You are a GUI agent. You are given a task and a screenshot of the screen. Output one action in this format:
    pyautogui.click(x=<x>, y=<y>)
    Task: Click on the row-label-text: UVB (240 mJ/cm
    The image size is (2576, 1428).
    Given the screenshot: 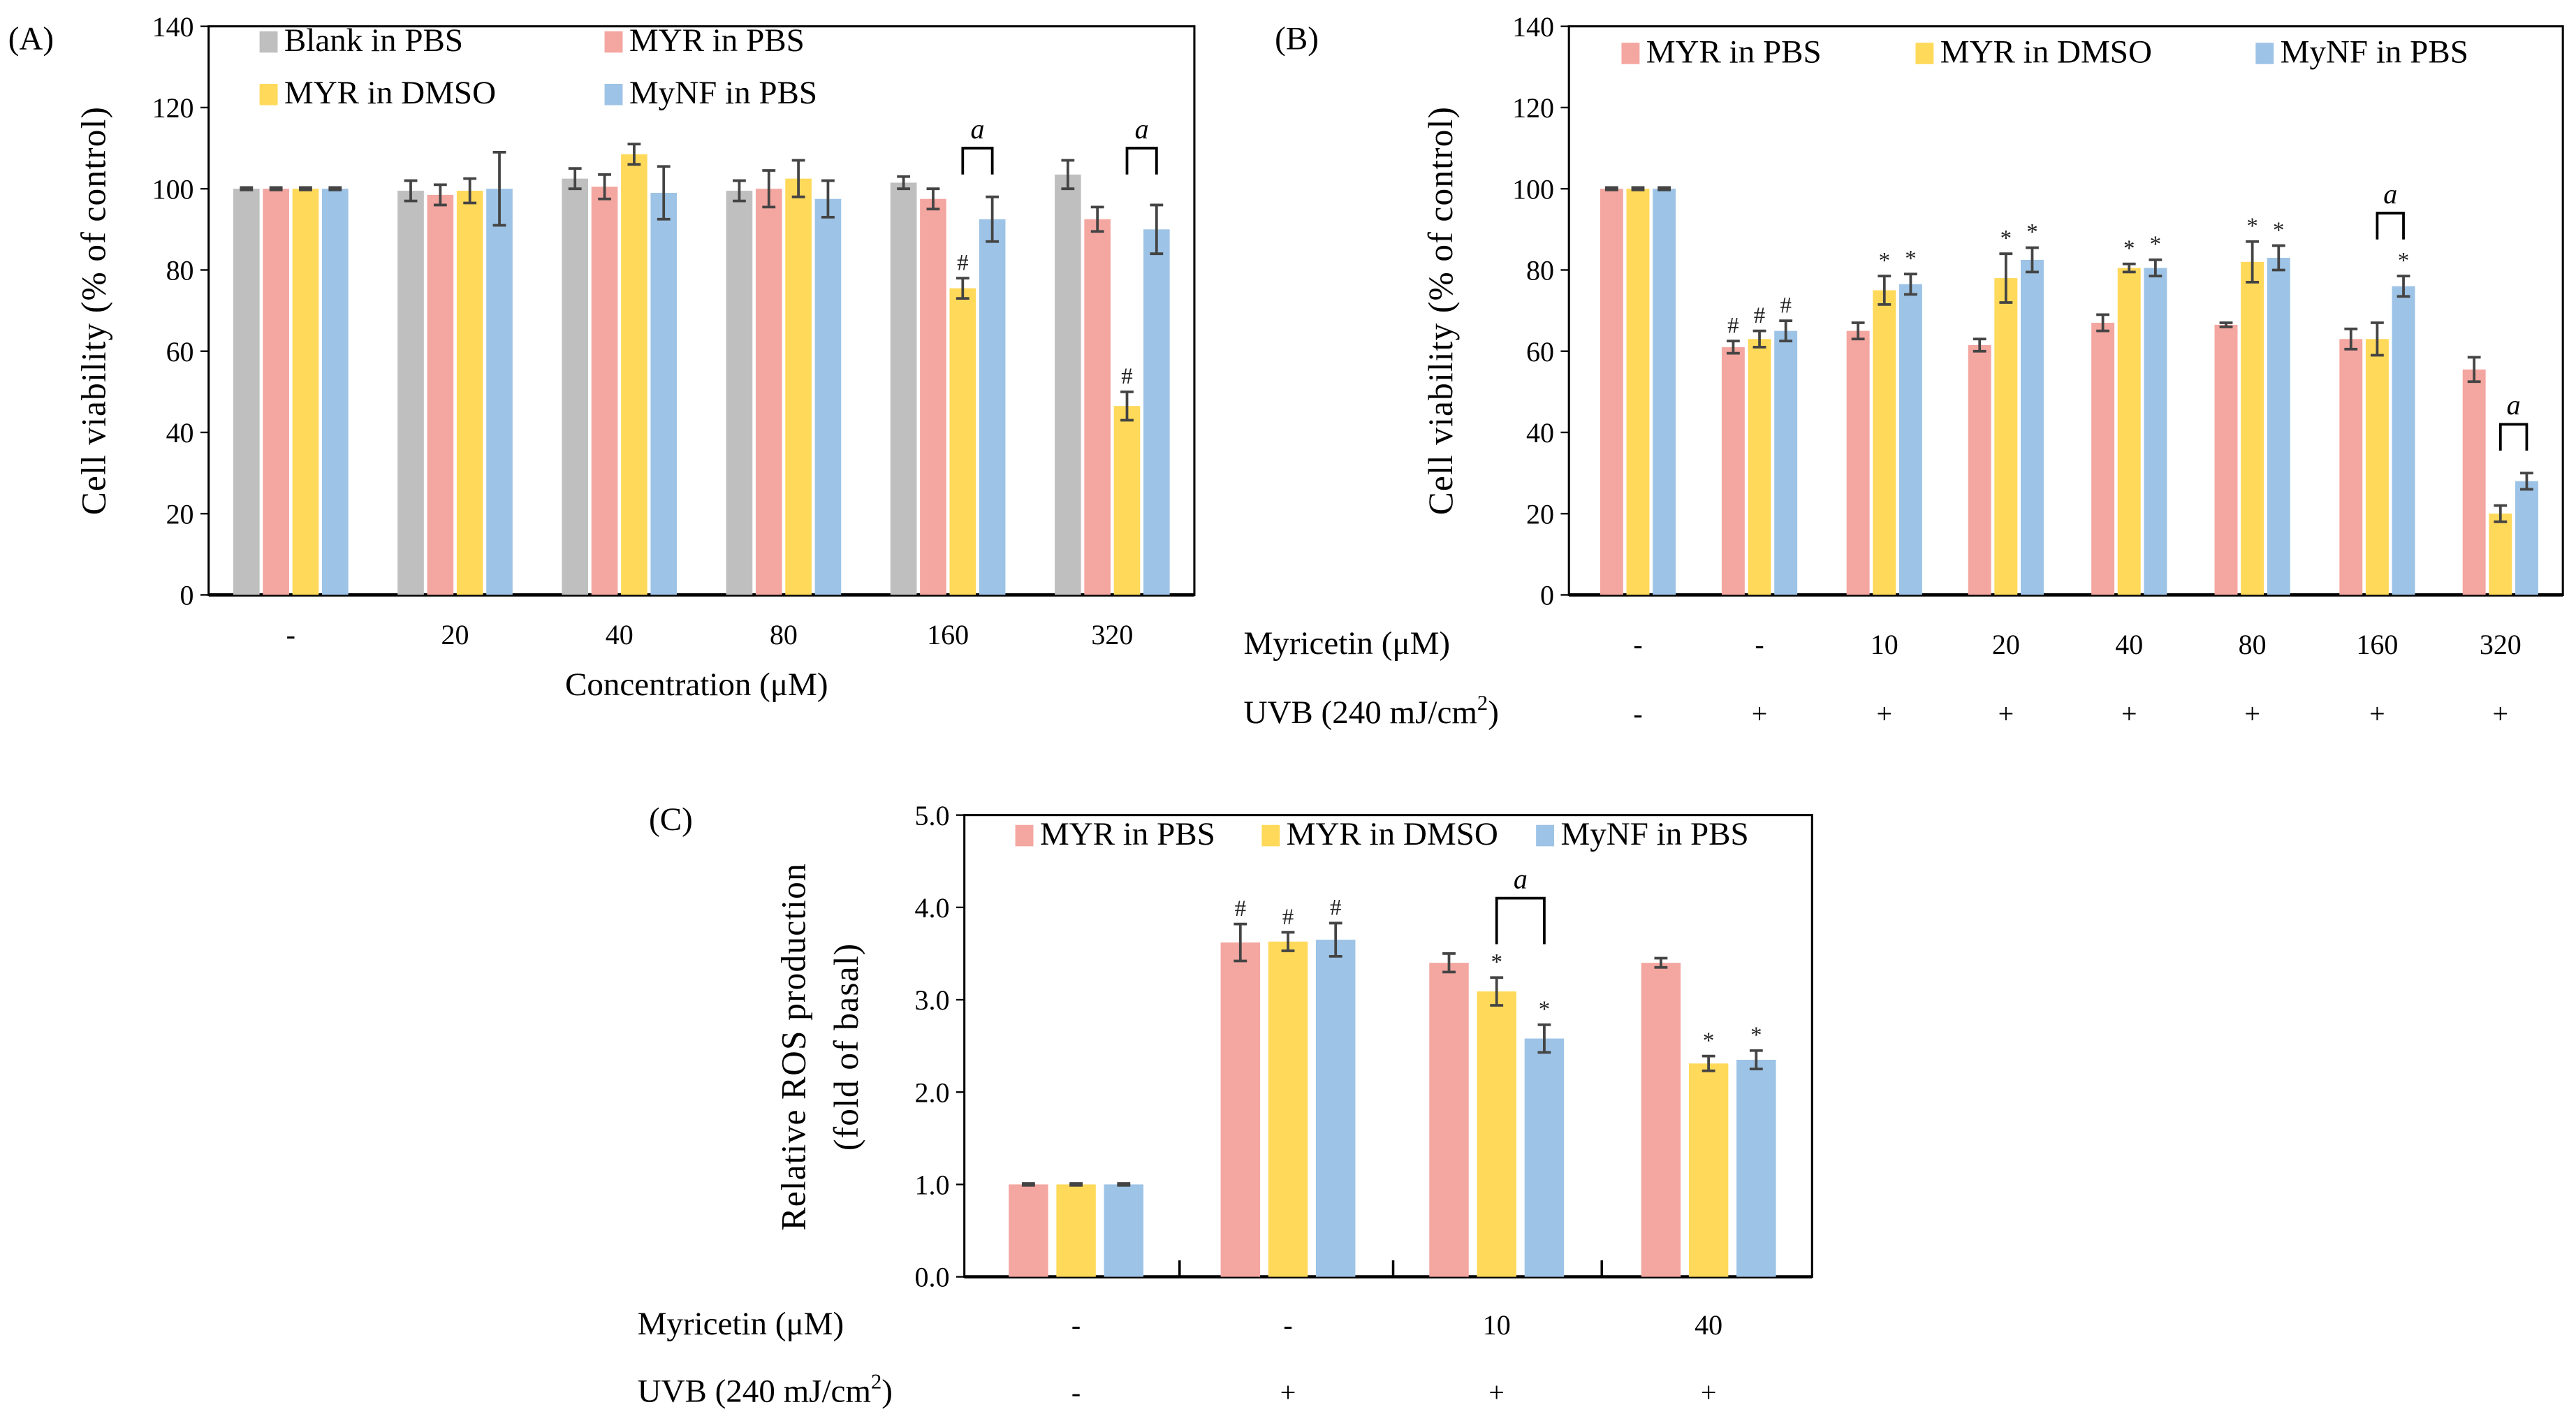 What is the action you would take?
    pyautogui.click(x=754, y=1391)
    